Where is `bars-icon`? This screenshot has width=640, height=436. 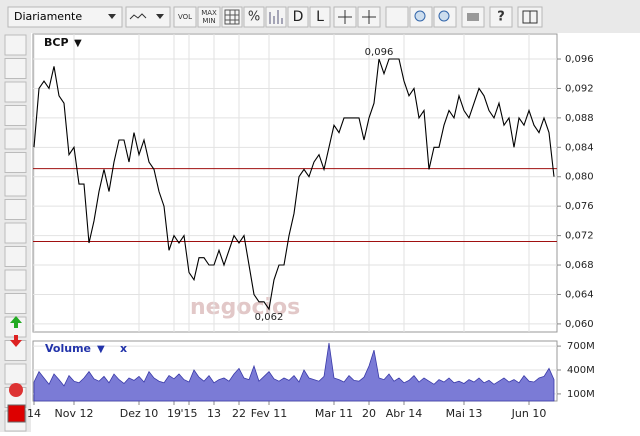
bars-icon is located at coordinates (276, 17).